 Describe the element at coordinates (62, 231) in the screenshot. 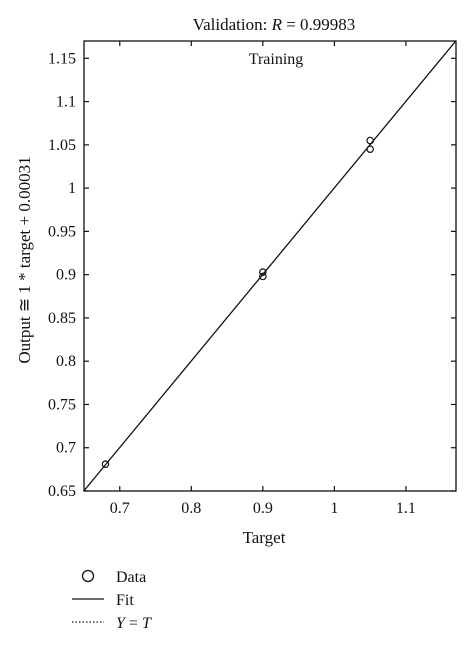

I see `y-tick-label: 0.95` at that location.